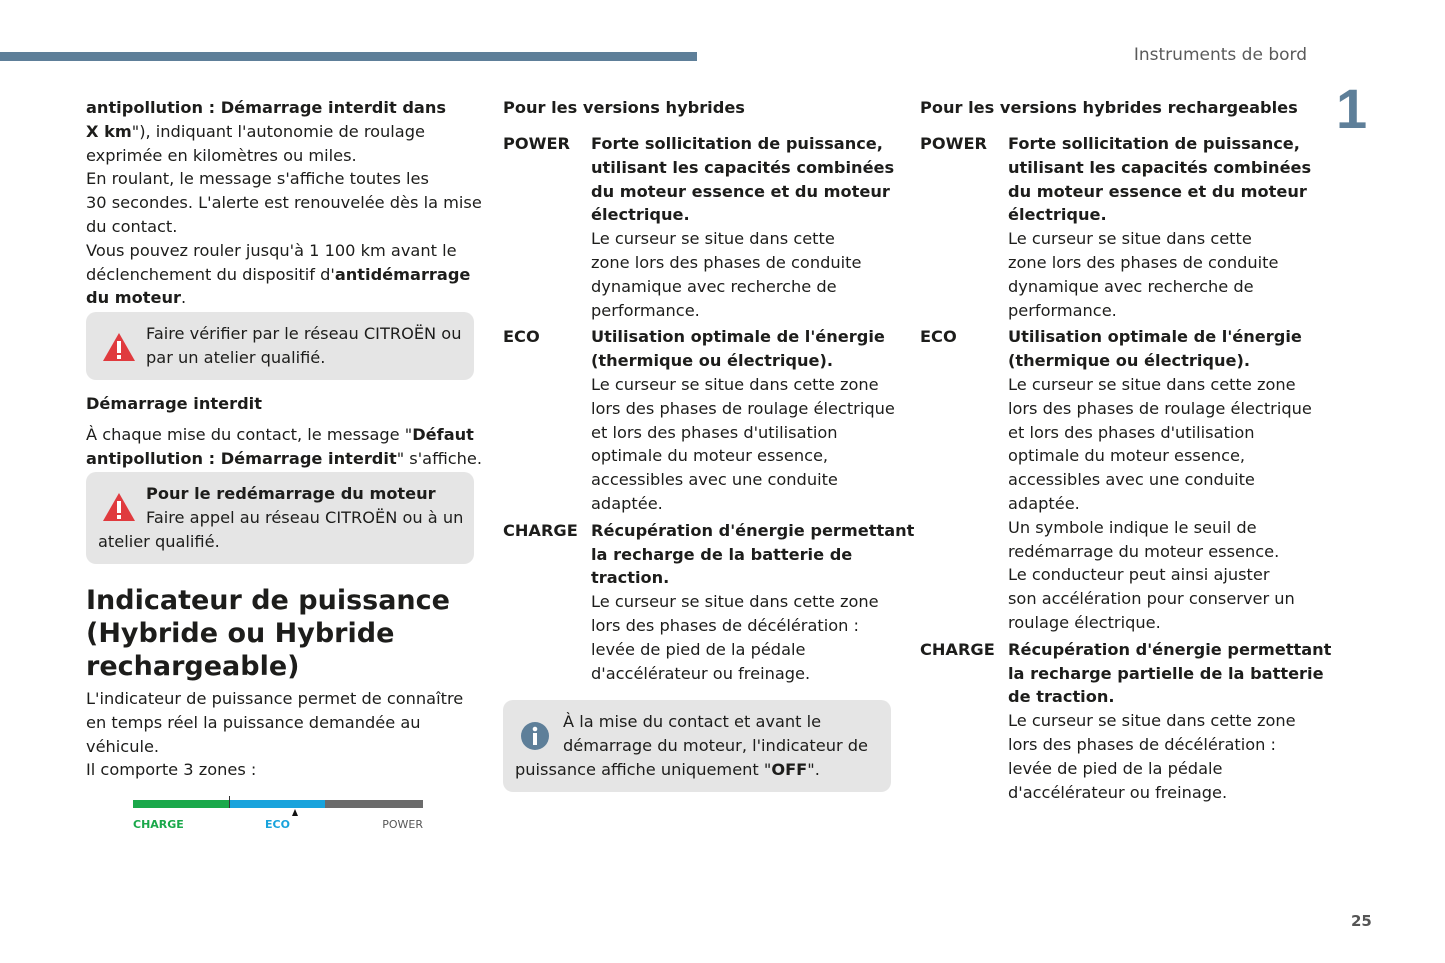 This screenshot has height=963, width=1445. I want to click on gauge-label-charge: CHARGE, so click(158, 824).